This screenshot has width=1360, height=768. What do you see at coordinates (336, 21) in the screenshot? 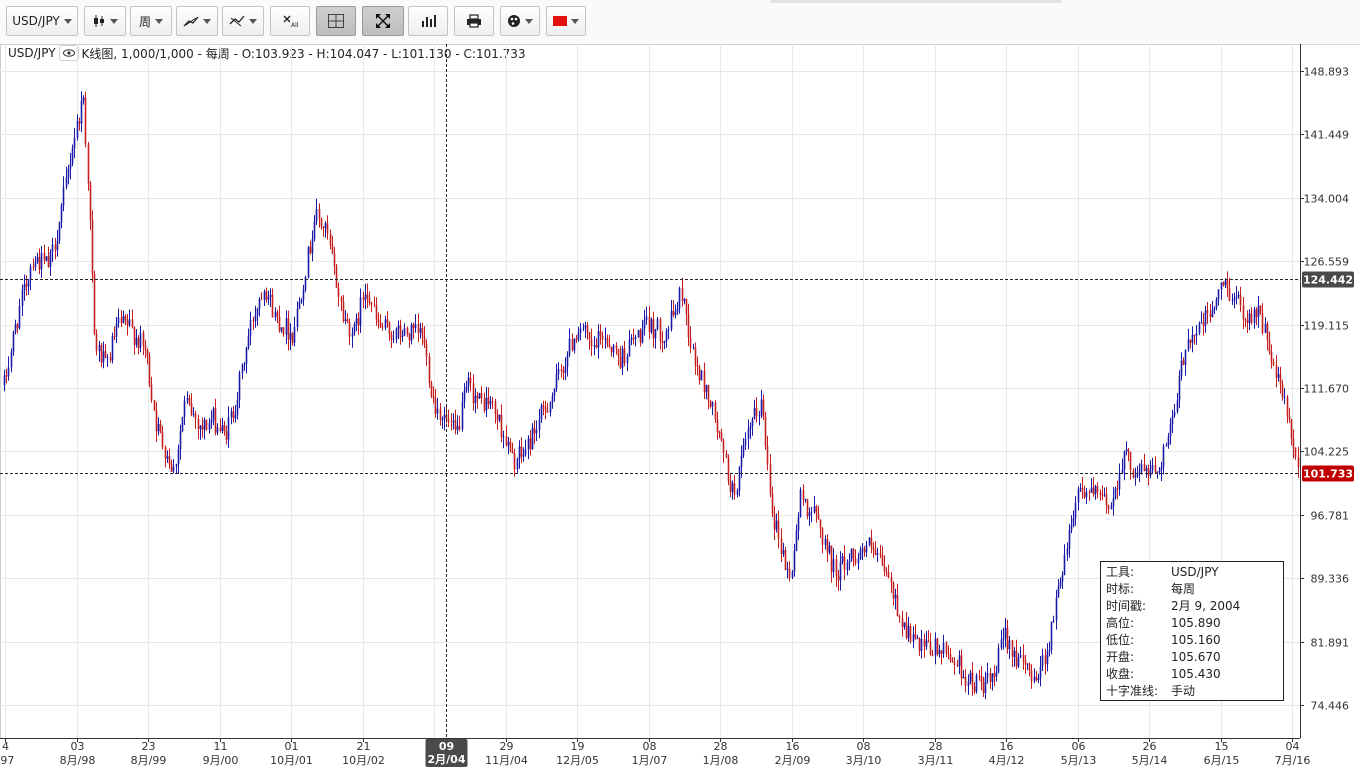
I see `crosshair-button` at bounding box center [336, 21].